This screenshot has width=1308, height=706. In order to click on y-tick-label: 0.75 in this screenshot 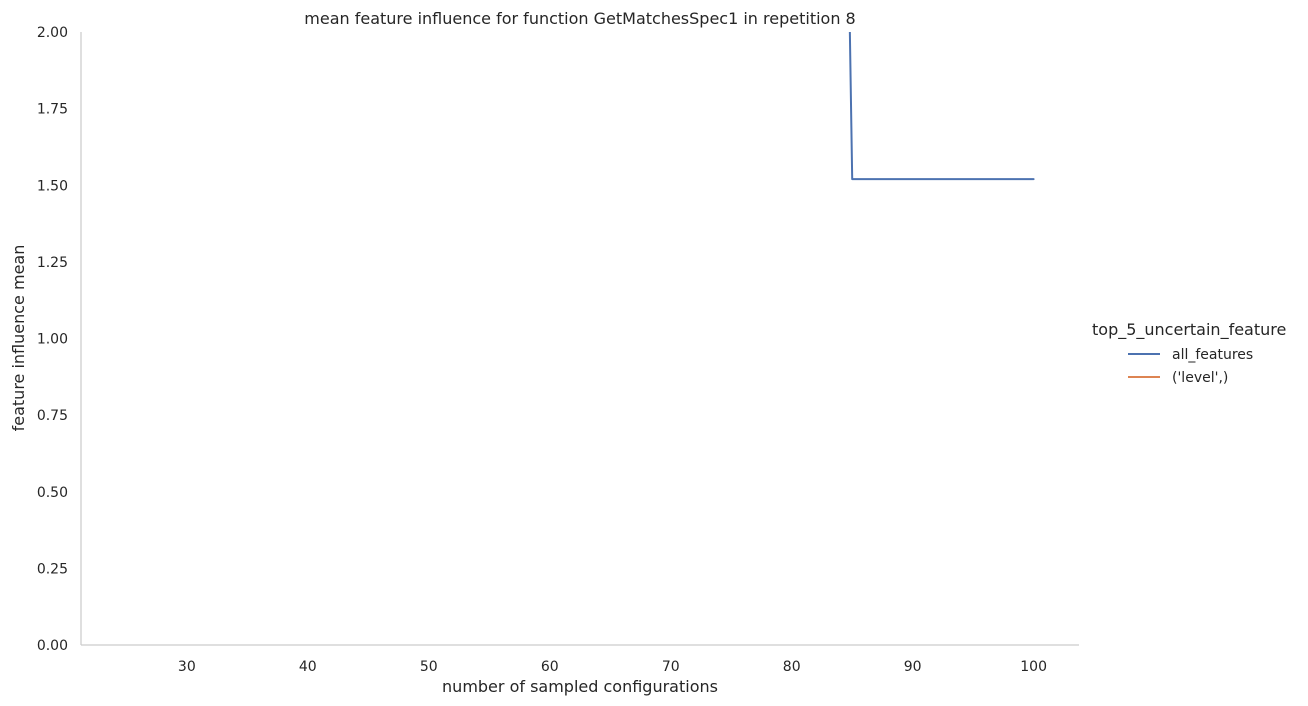, I will do `click(52, 416)`.